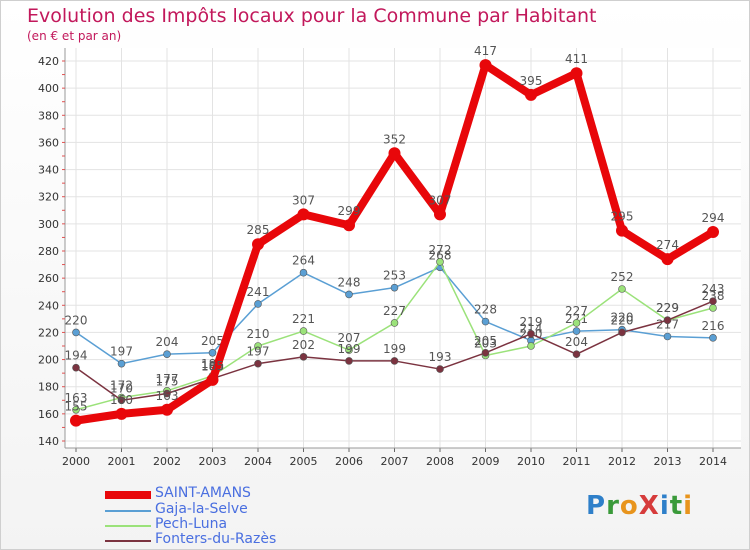 This screenshot has height=550, width=750. Describe the element at coordinates (304, 461) in the screenshot. I see `x-tick-label: 2005` at that location.